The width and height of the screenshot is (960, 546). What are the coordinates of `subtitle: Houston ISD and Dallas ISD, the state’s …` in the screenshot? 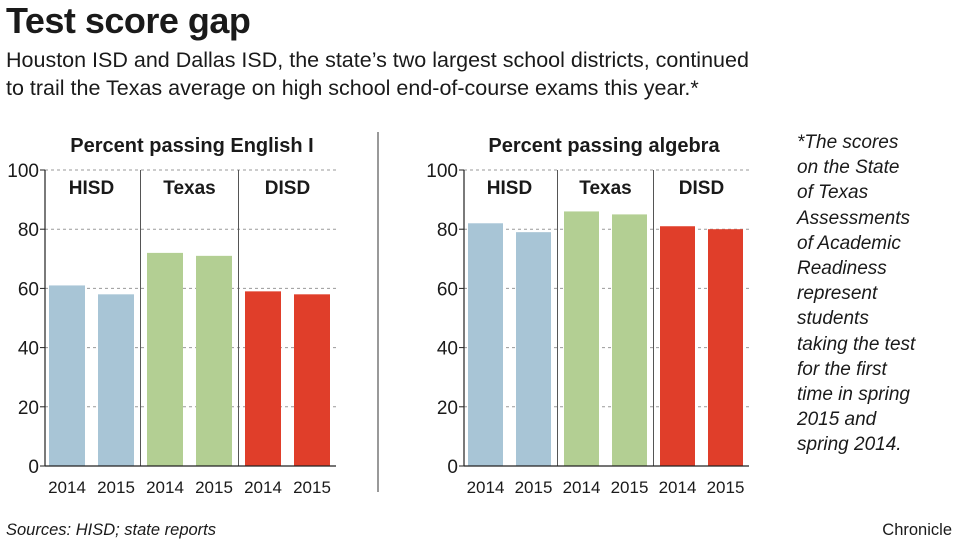 It's located at (481, 74).